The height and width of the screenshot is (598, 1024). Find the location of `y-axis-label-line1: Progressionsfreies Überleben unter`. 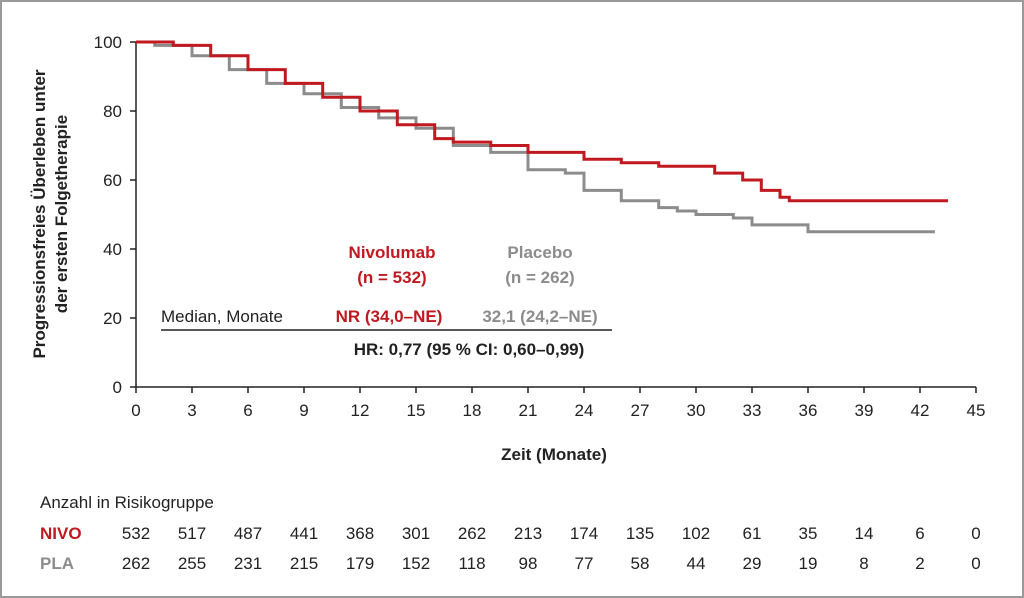

y-axis-label-line1: Progressionsfreies Überleben unter is located at coordinates (39, 213).